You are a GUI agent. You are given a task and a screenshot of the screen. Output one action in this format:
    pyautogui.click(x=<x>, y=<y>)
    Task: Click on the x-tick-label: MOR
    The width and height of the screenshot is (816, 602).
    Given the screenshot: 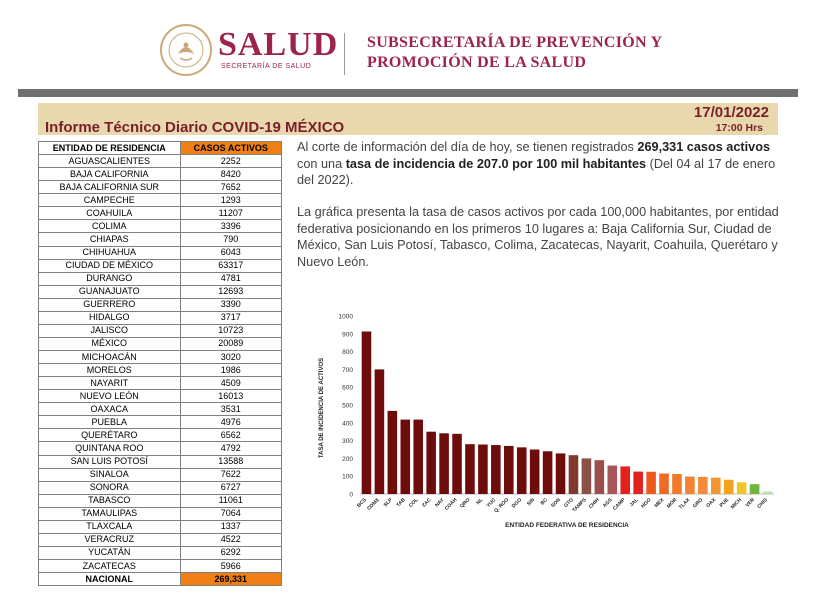 What is the action you would take?
    pyautogui.click(x=672, y=503)
    